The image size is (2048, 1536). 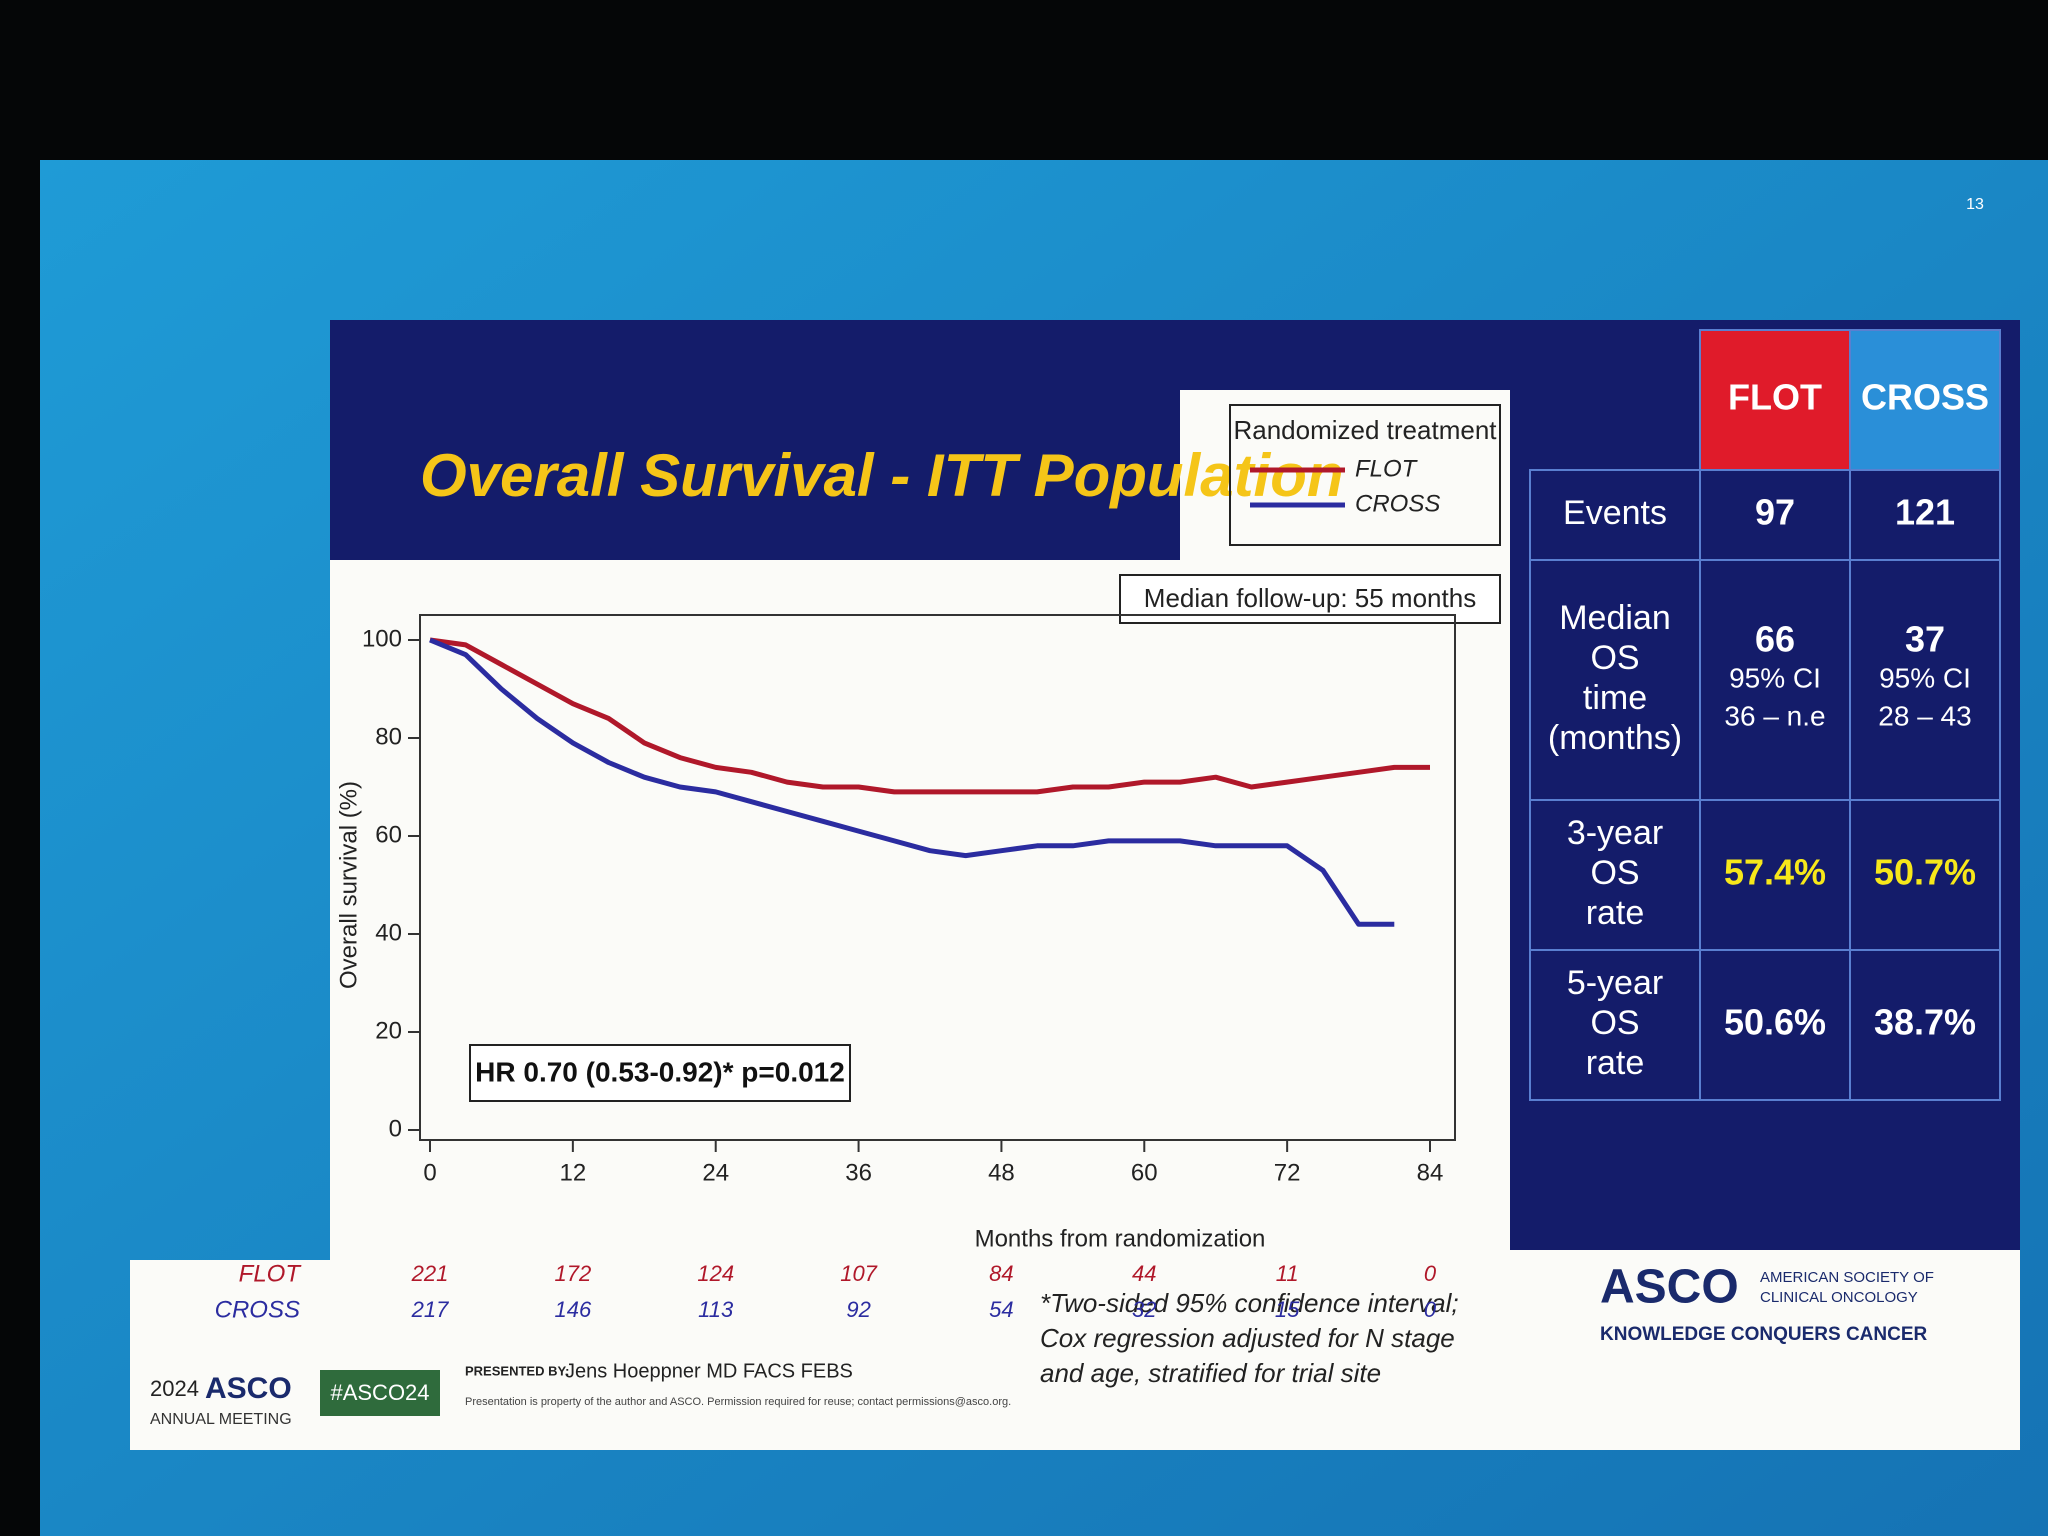 I want to click on column-header-cell, so click(x=1925, y=400).